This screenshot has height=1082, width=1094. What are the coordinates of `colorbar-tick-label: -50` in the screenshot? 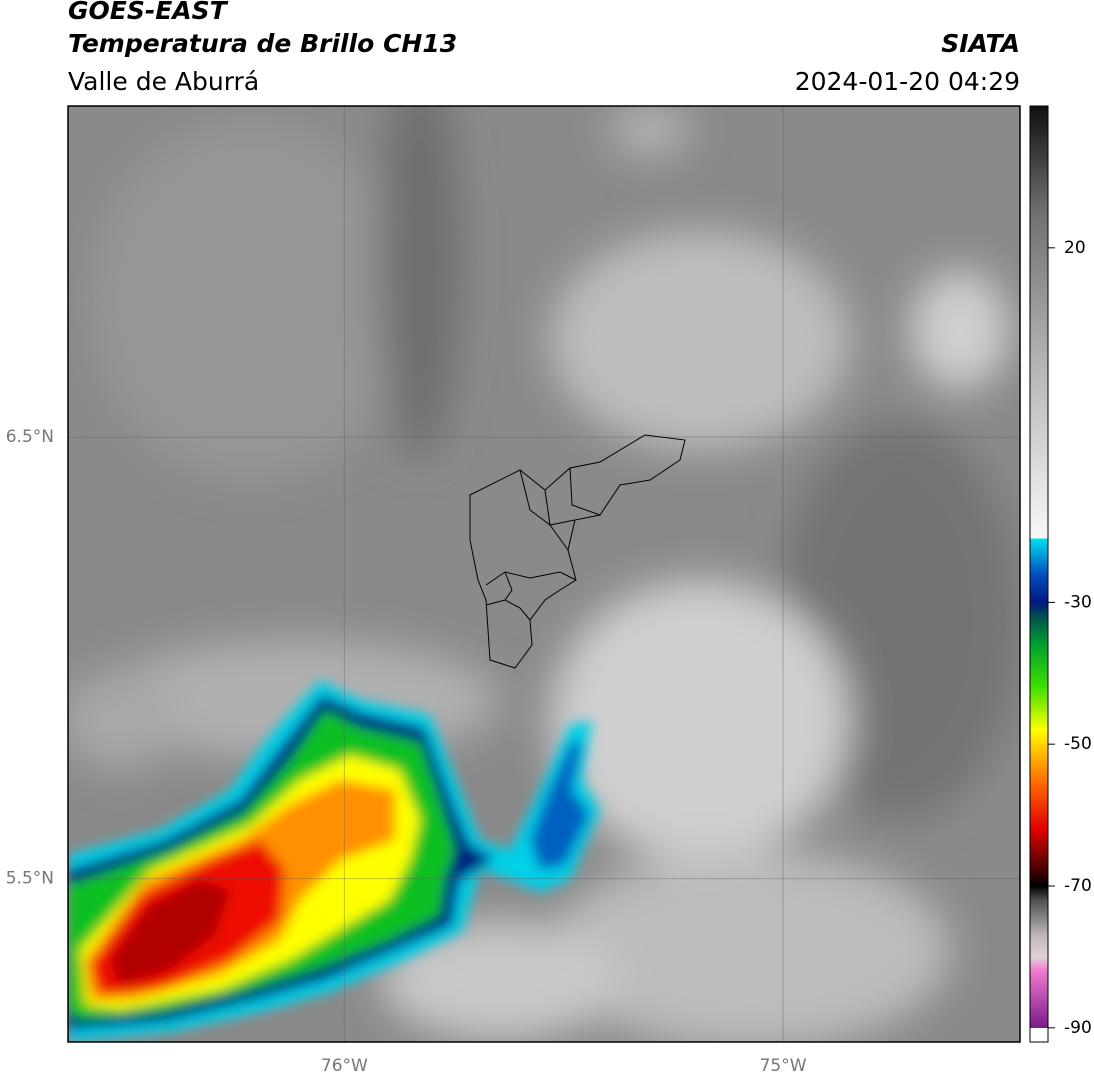 It's located at (1078, 744).